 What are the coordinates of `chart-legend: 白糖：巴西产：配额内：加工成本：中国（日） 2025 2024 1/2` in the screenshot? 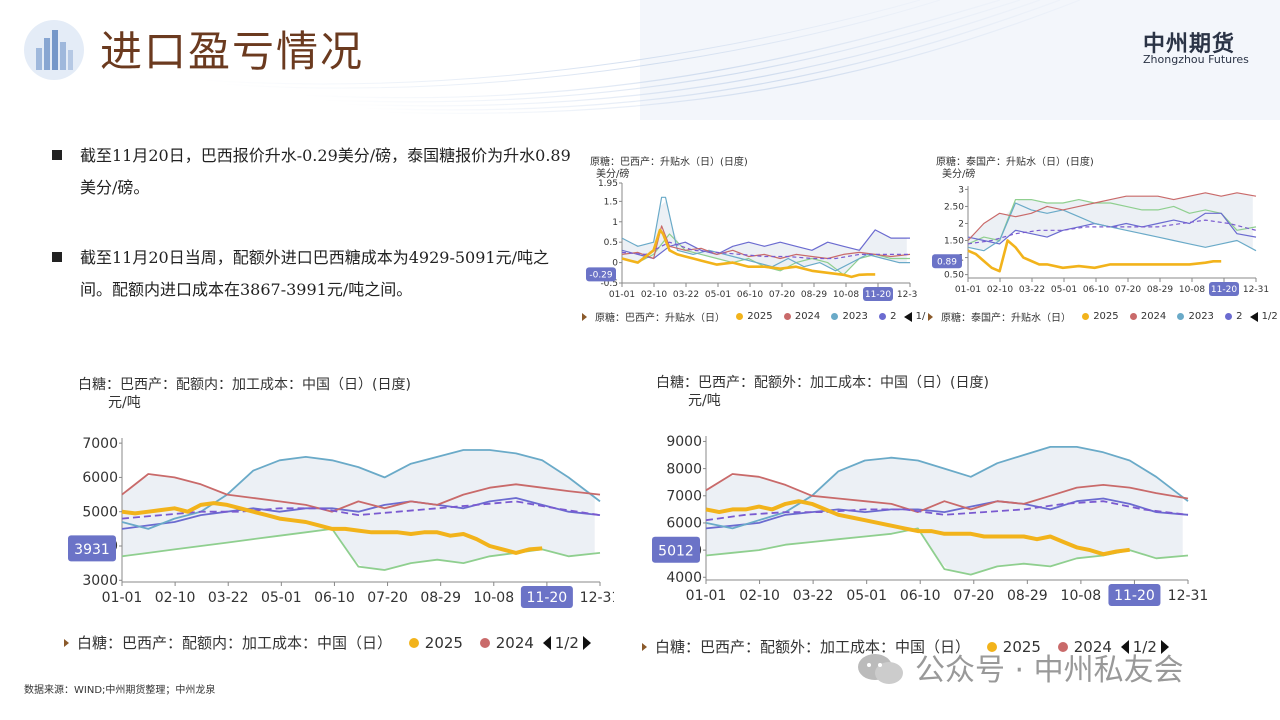 It's located at (329, 642).